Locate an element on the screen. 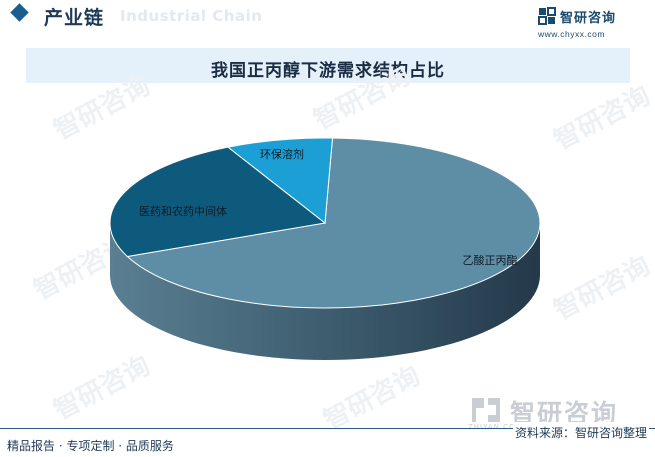  brand-name: 智研咨询 is located at coordinates (588, 18).